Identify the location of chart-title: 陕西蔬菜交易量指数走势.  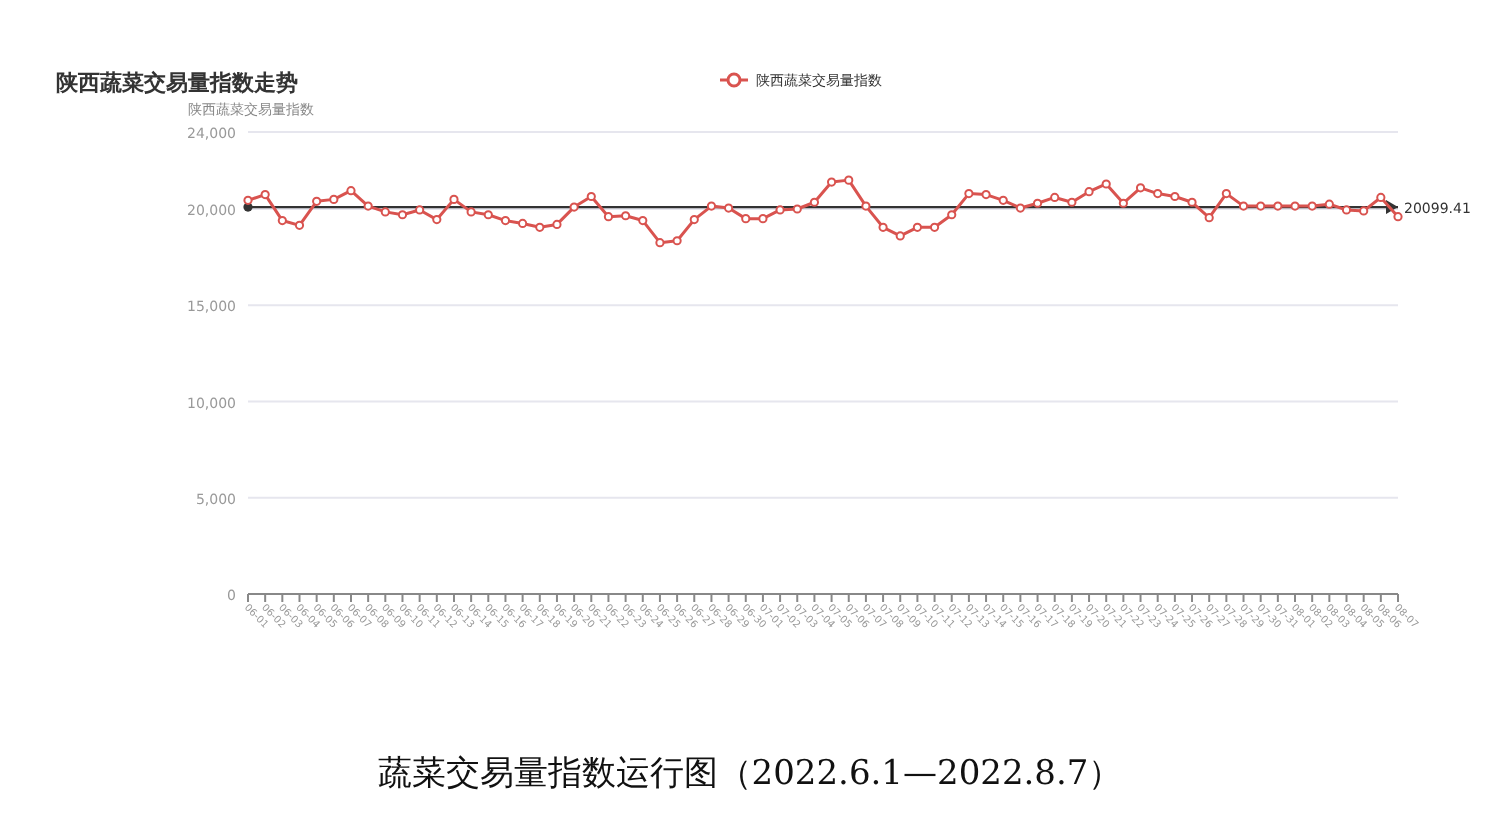
(177, 83).